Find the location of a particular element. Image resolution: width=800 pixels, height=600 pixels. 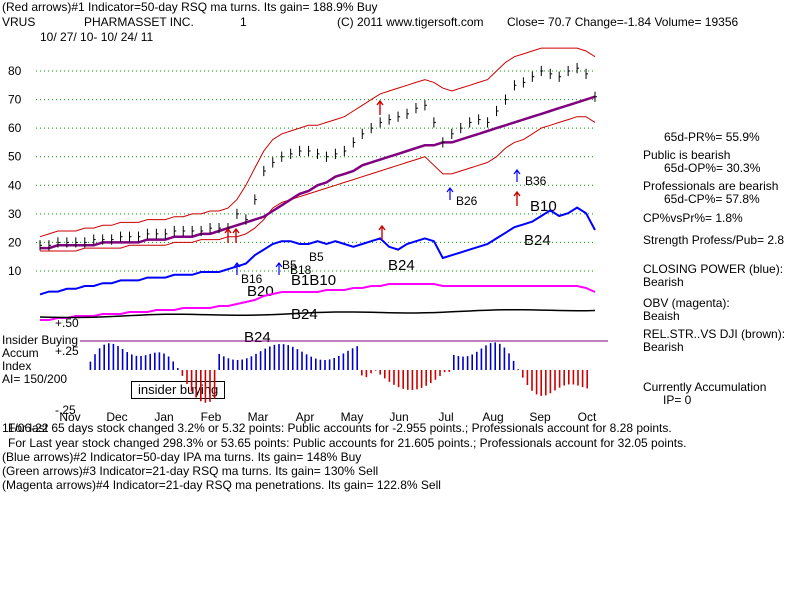

price-tick-label: 40 is located at coordinates (15, 185).